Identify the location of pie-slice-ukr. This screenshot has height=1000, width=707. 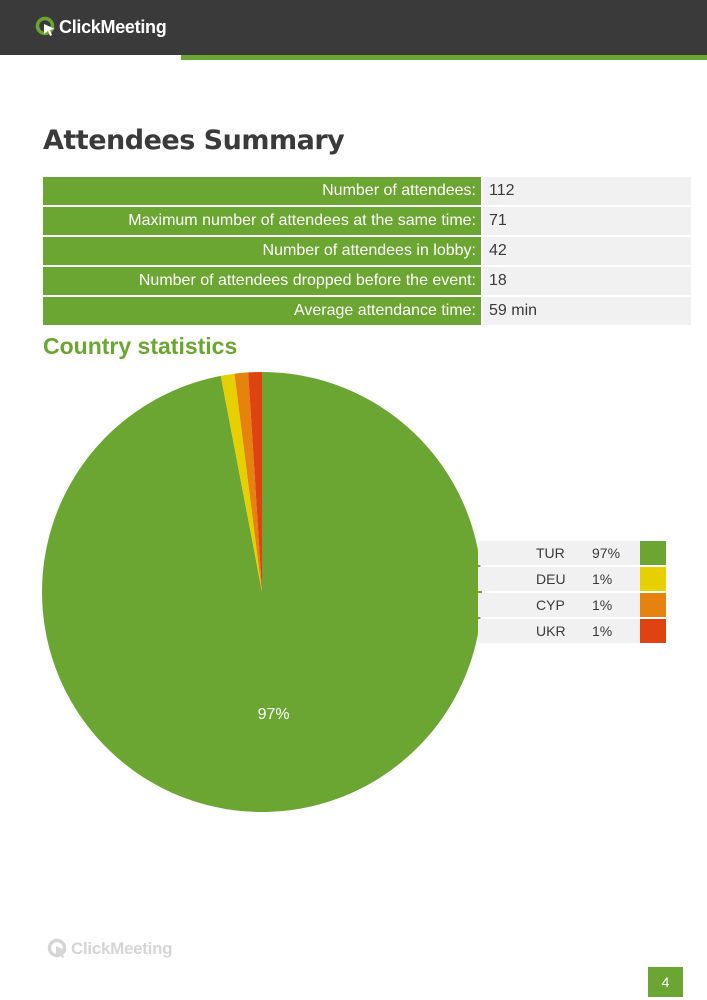
(255, 481).